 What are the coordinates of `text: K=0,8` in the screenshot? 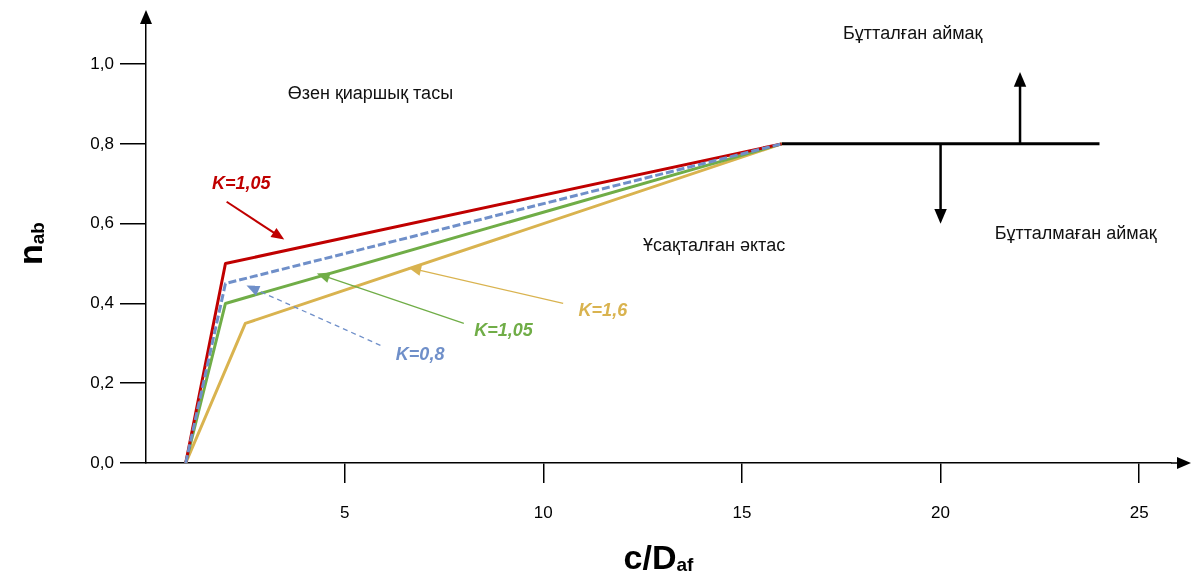 It's located at (420, 354).